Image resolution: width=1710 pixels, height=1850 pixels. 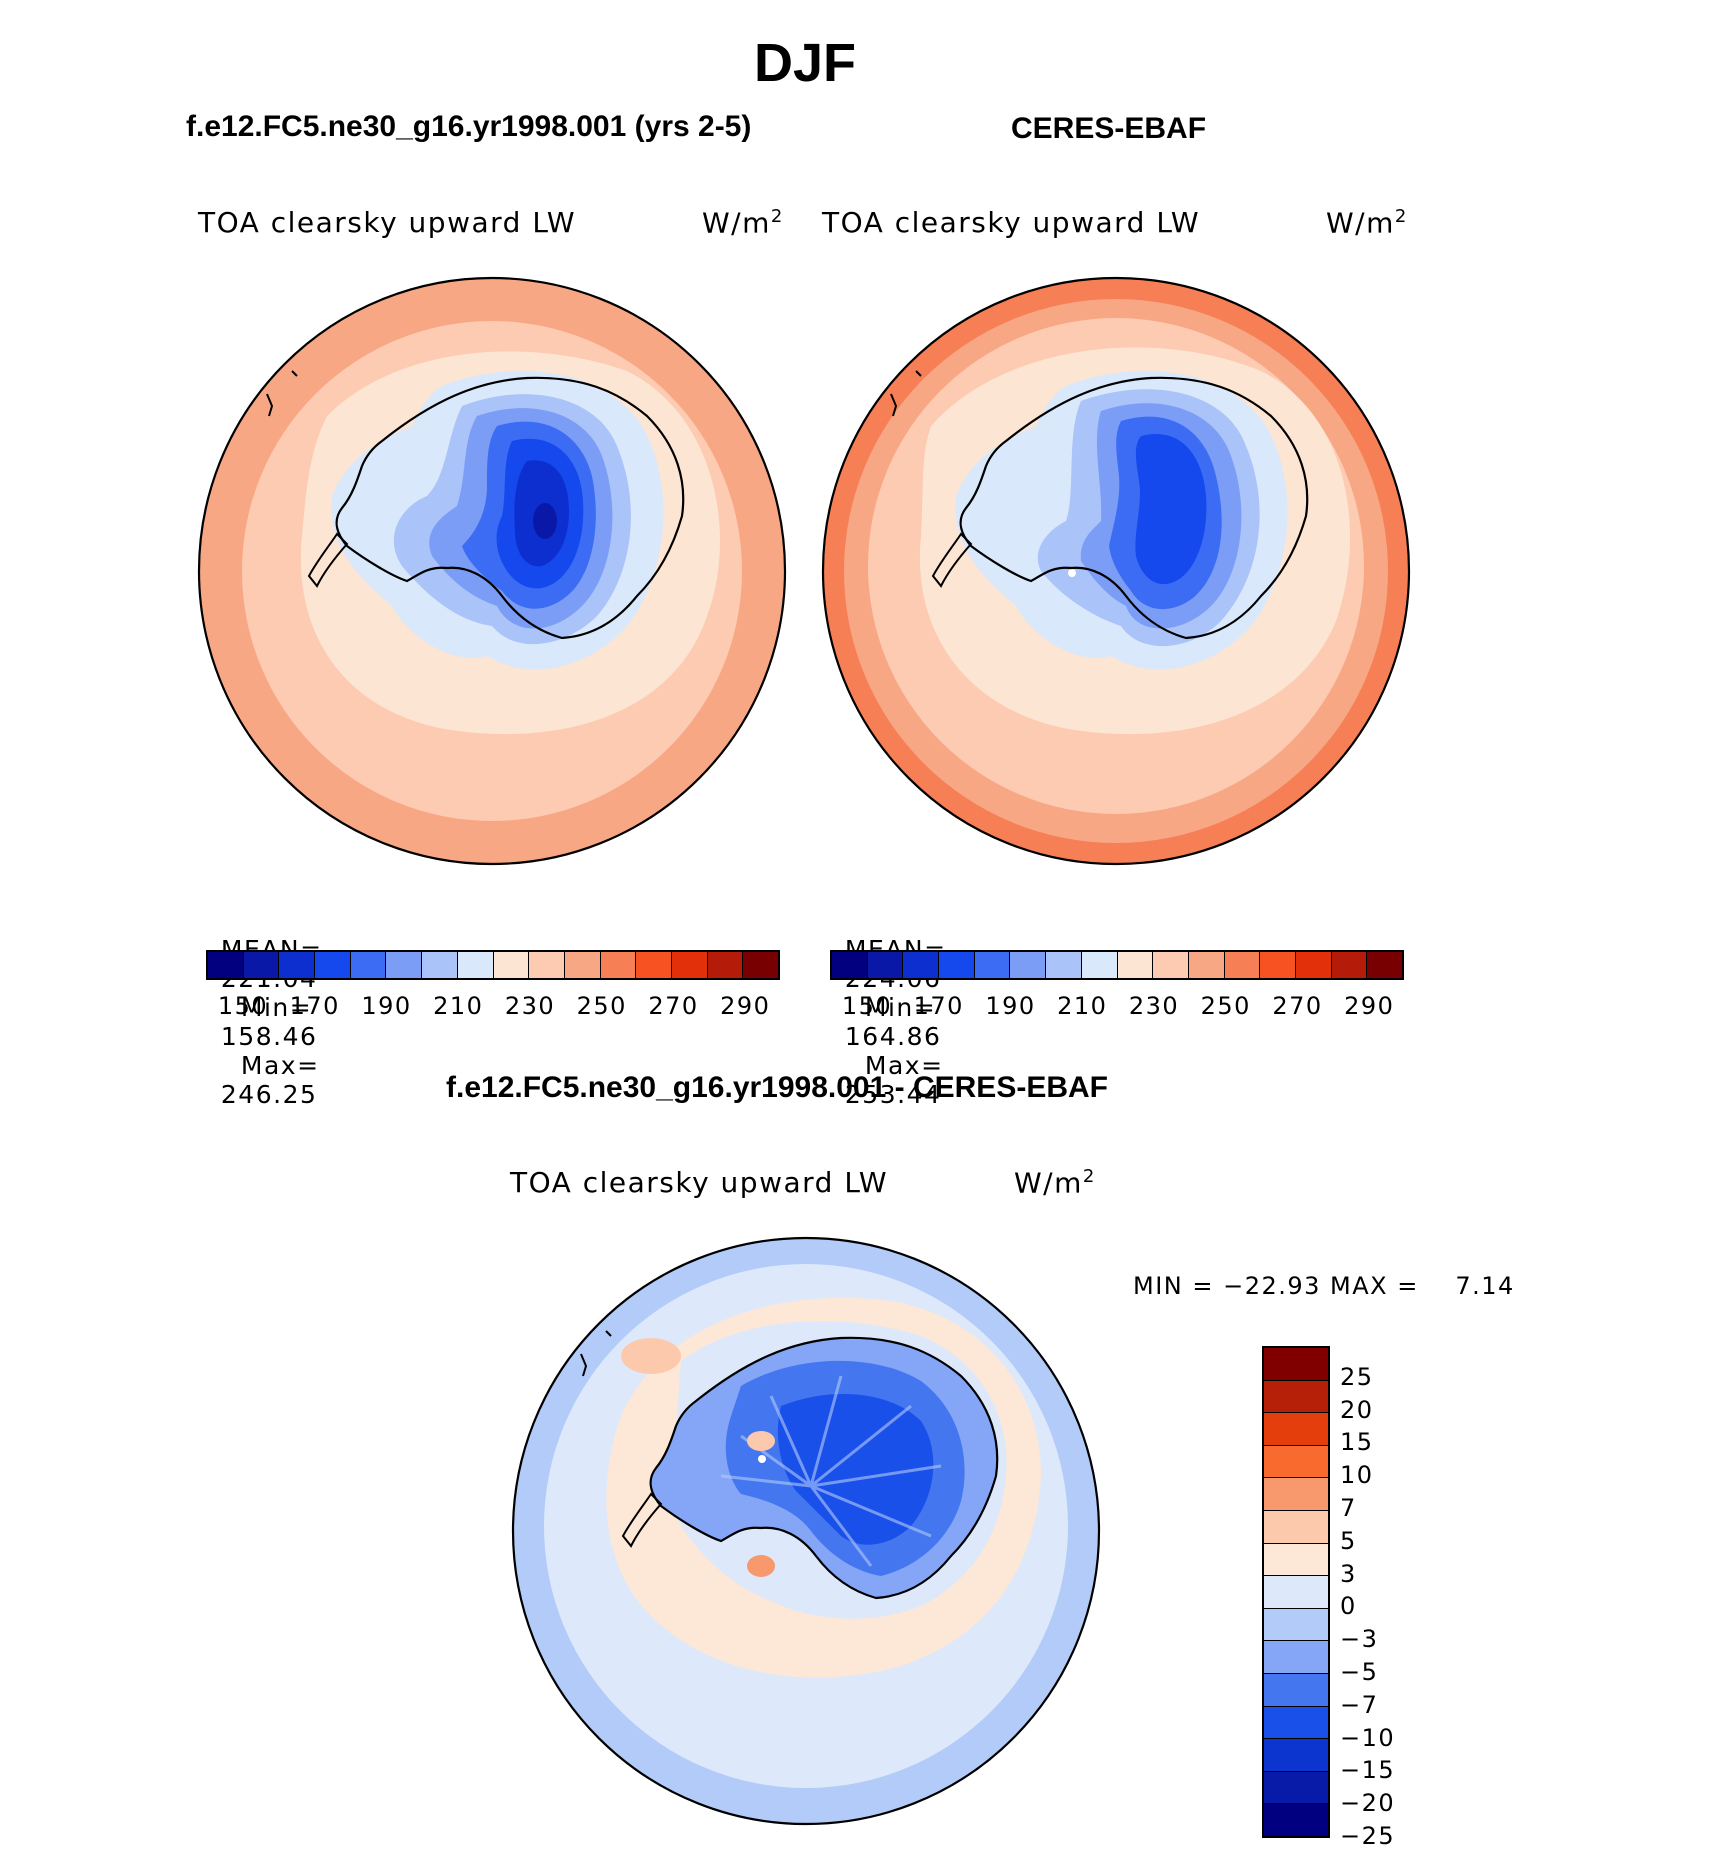 What do you see at coordinates (806, 1531) in the screenshot?
I see `diff-polar-map` at bounding box center [806, 1531].